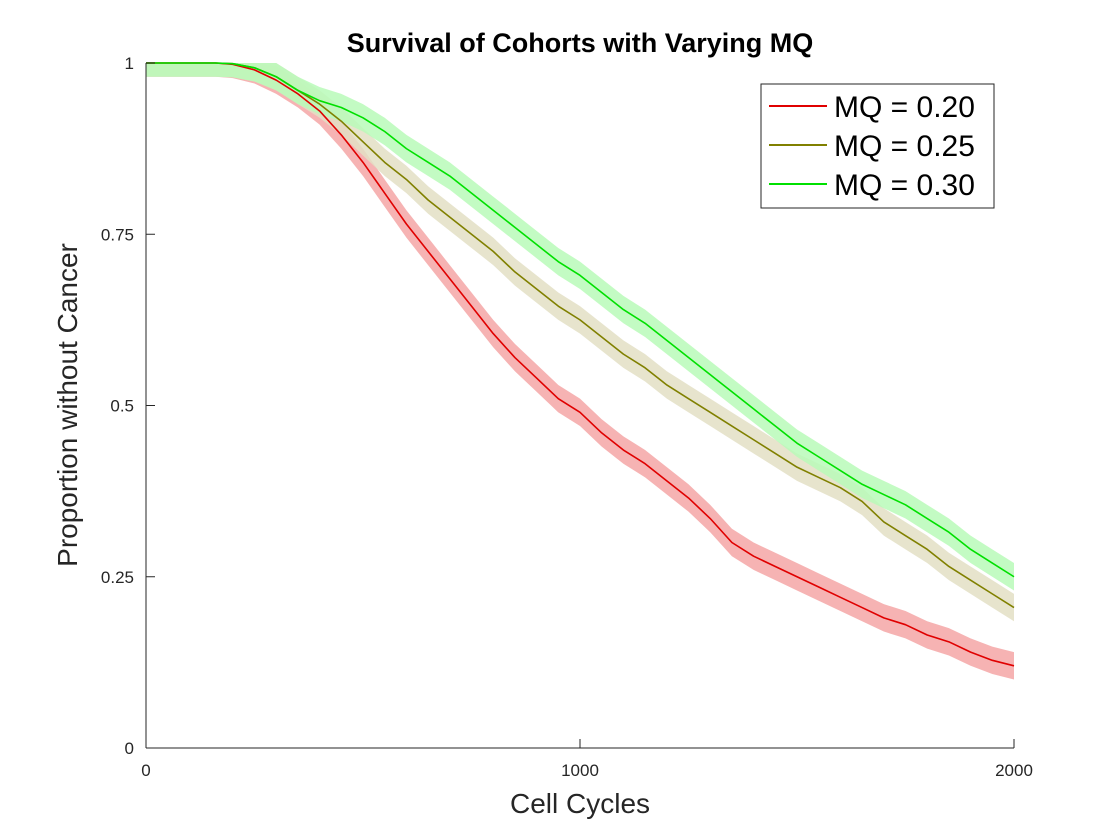 The height and width of the screenshot is (840, 1120). I want to click on chart-title: Survival of Cohorts with Varying MQ, so click(580, 43).